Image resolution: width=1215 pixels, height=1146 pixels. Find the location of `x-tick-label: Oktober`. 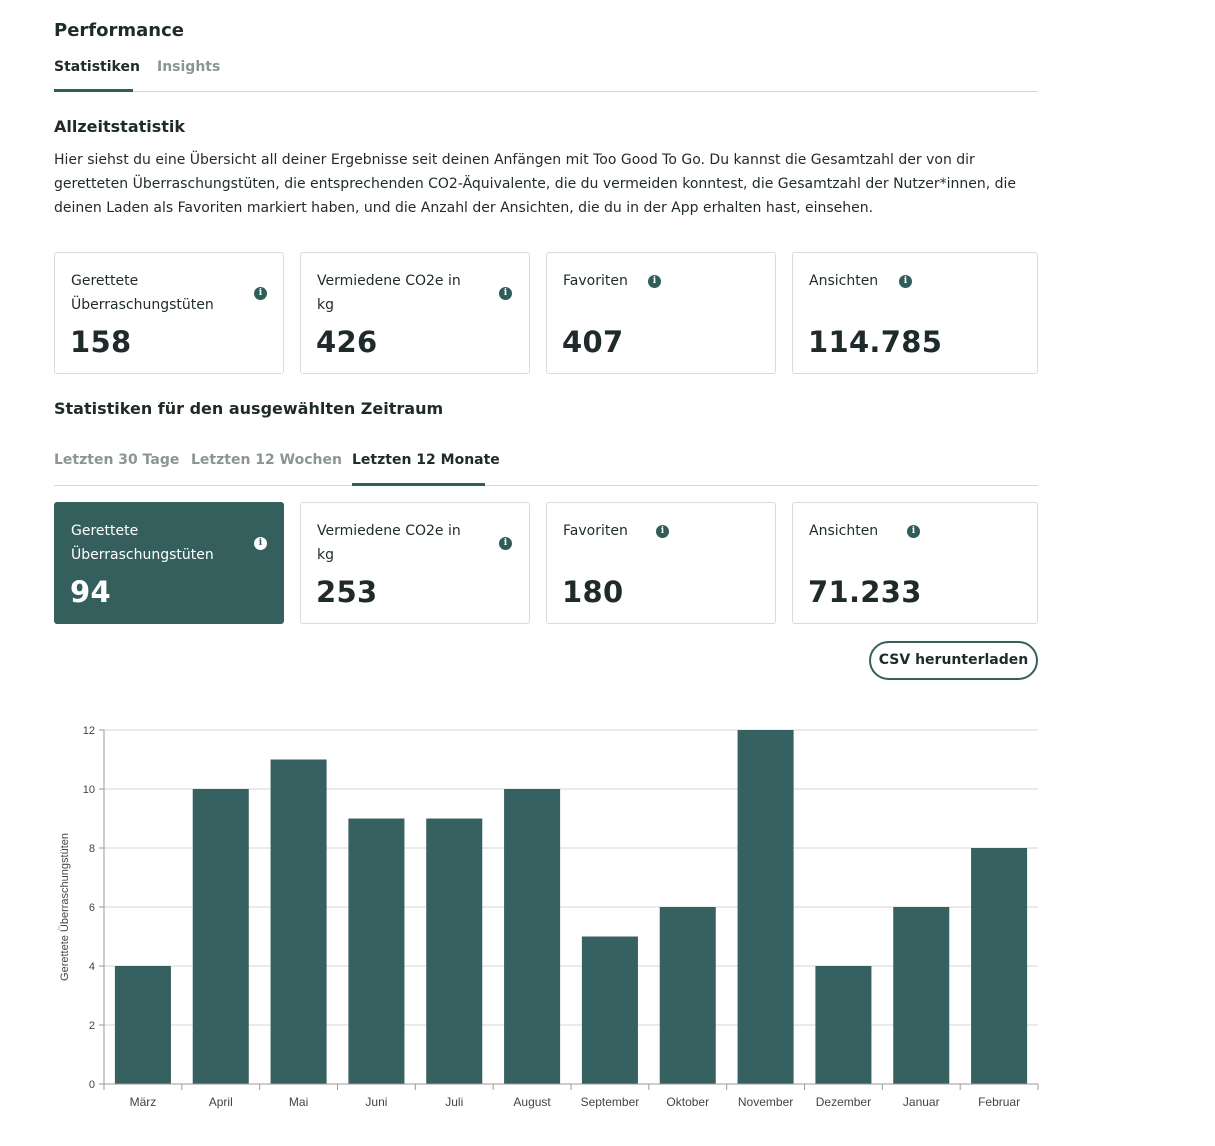

x-tick-label: Oktober is located at coordinates (687, 1102).